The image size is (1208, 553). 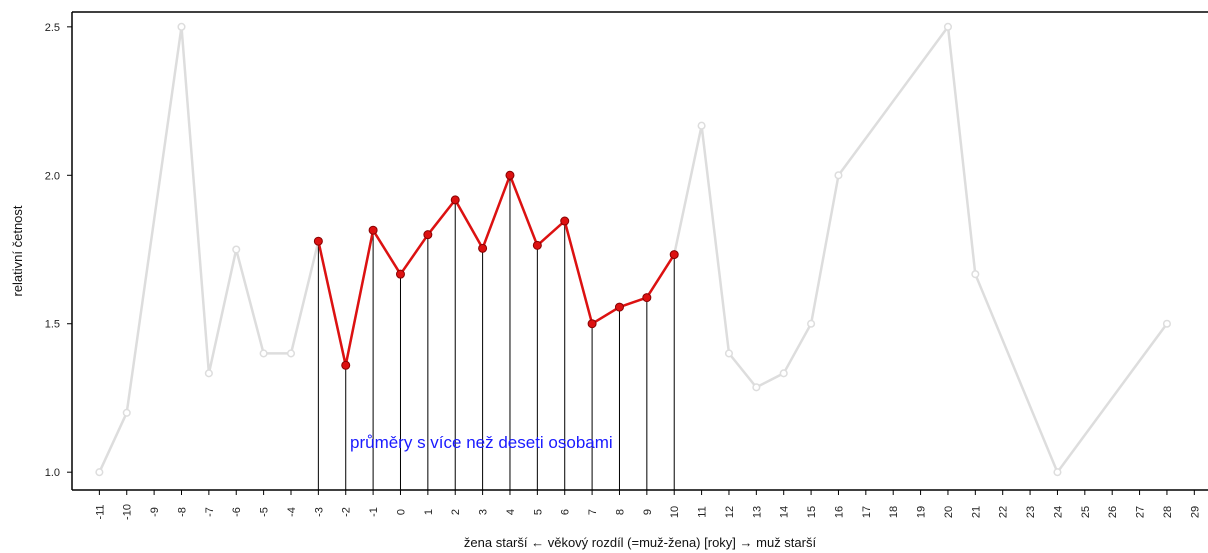 What do you see at coordinates (1031, 512) in the screenshot?
I see `x-tick-label: 23` at bounding box center [1031, 512].